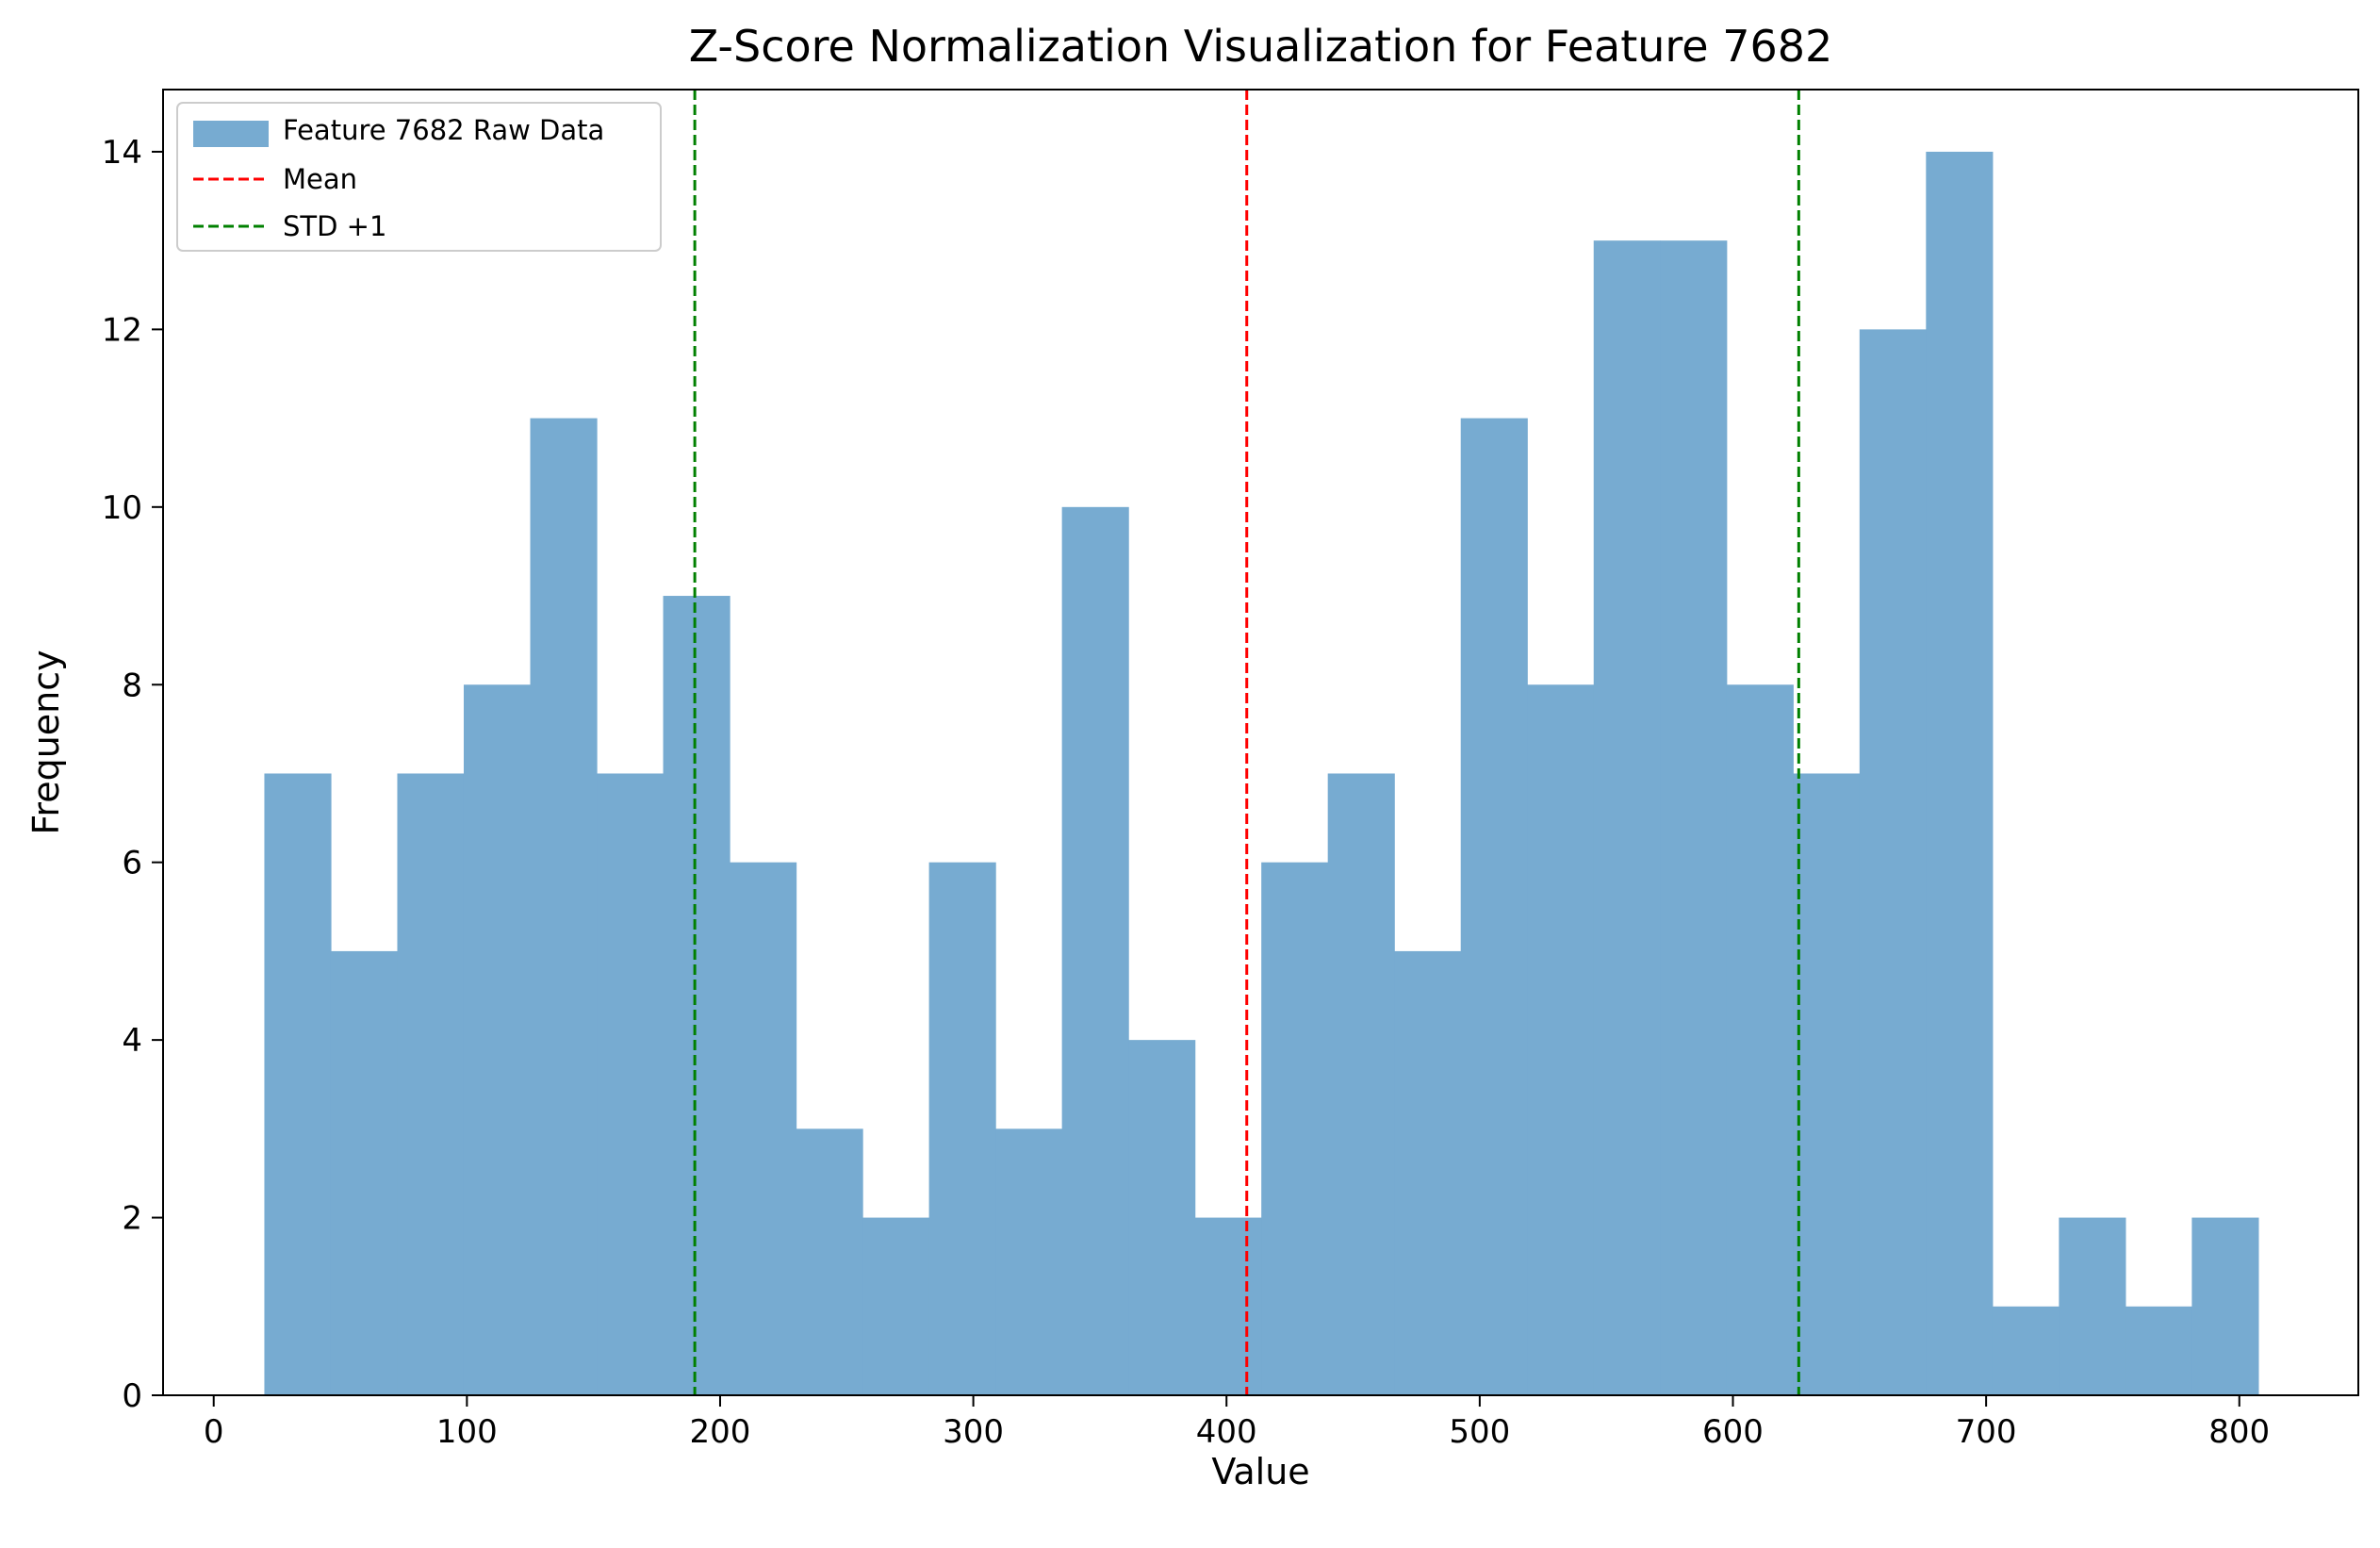 This screenshot has width=2380, height=1548. Describe the element at coordinates (1260, 1471) in the screenshot. I see `x-axis-label: Value` at that location.